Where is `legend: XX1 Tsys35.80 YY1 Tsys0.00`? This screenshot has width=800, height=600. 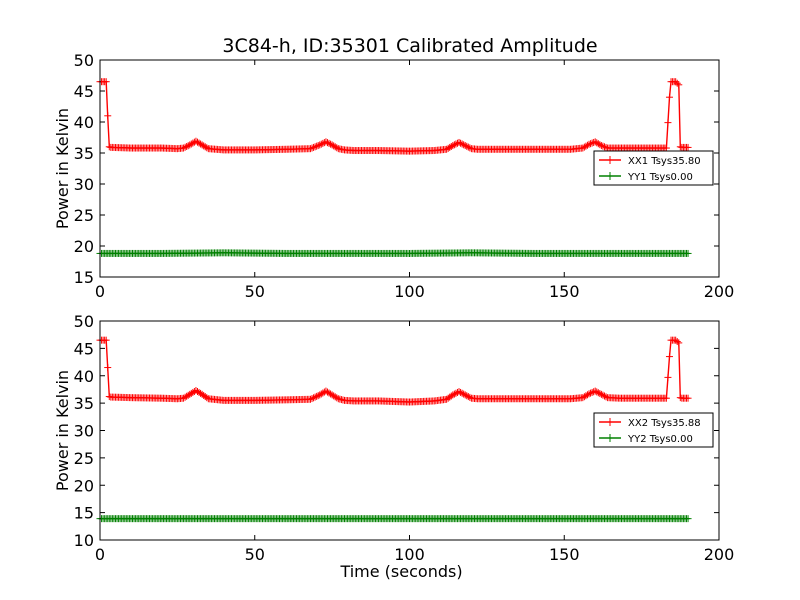 legend: XX1 Tsys35.80 YY1 Tsys0.00 is located at coordinates (653, 168).